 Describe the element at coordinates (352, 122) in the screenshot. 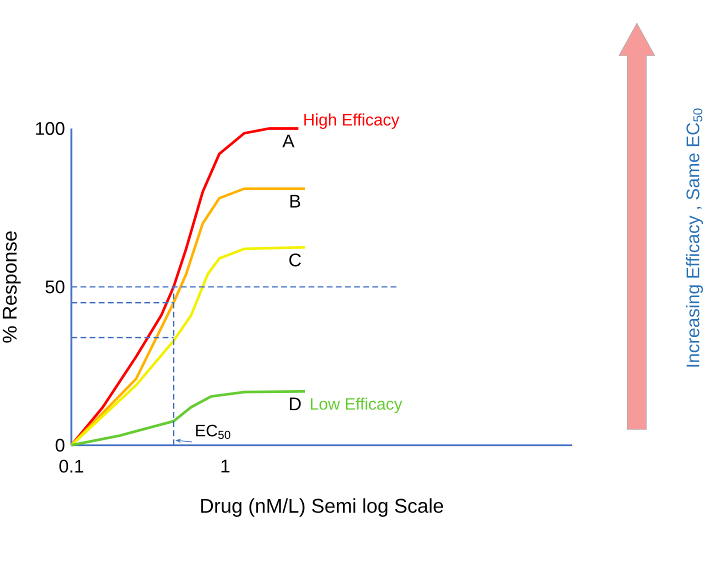

I see `annotation: High Efficacy` at that location.